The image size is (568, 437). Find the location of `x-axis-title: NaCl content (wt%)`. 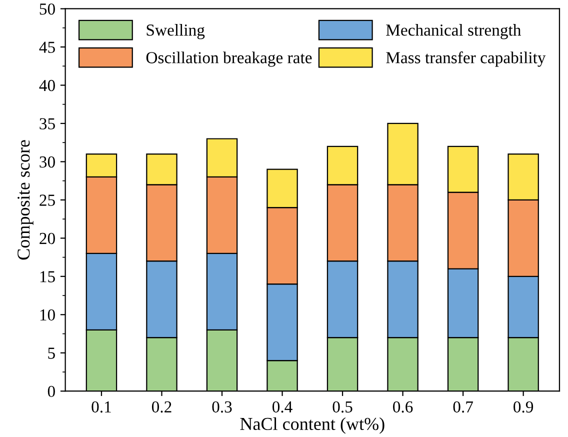

x-axis-title: NaCl content (wt%) is located at coordinates (312, 425).